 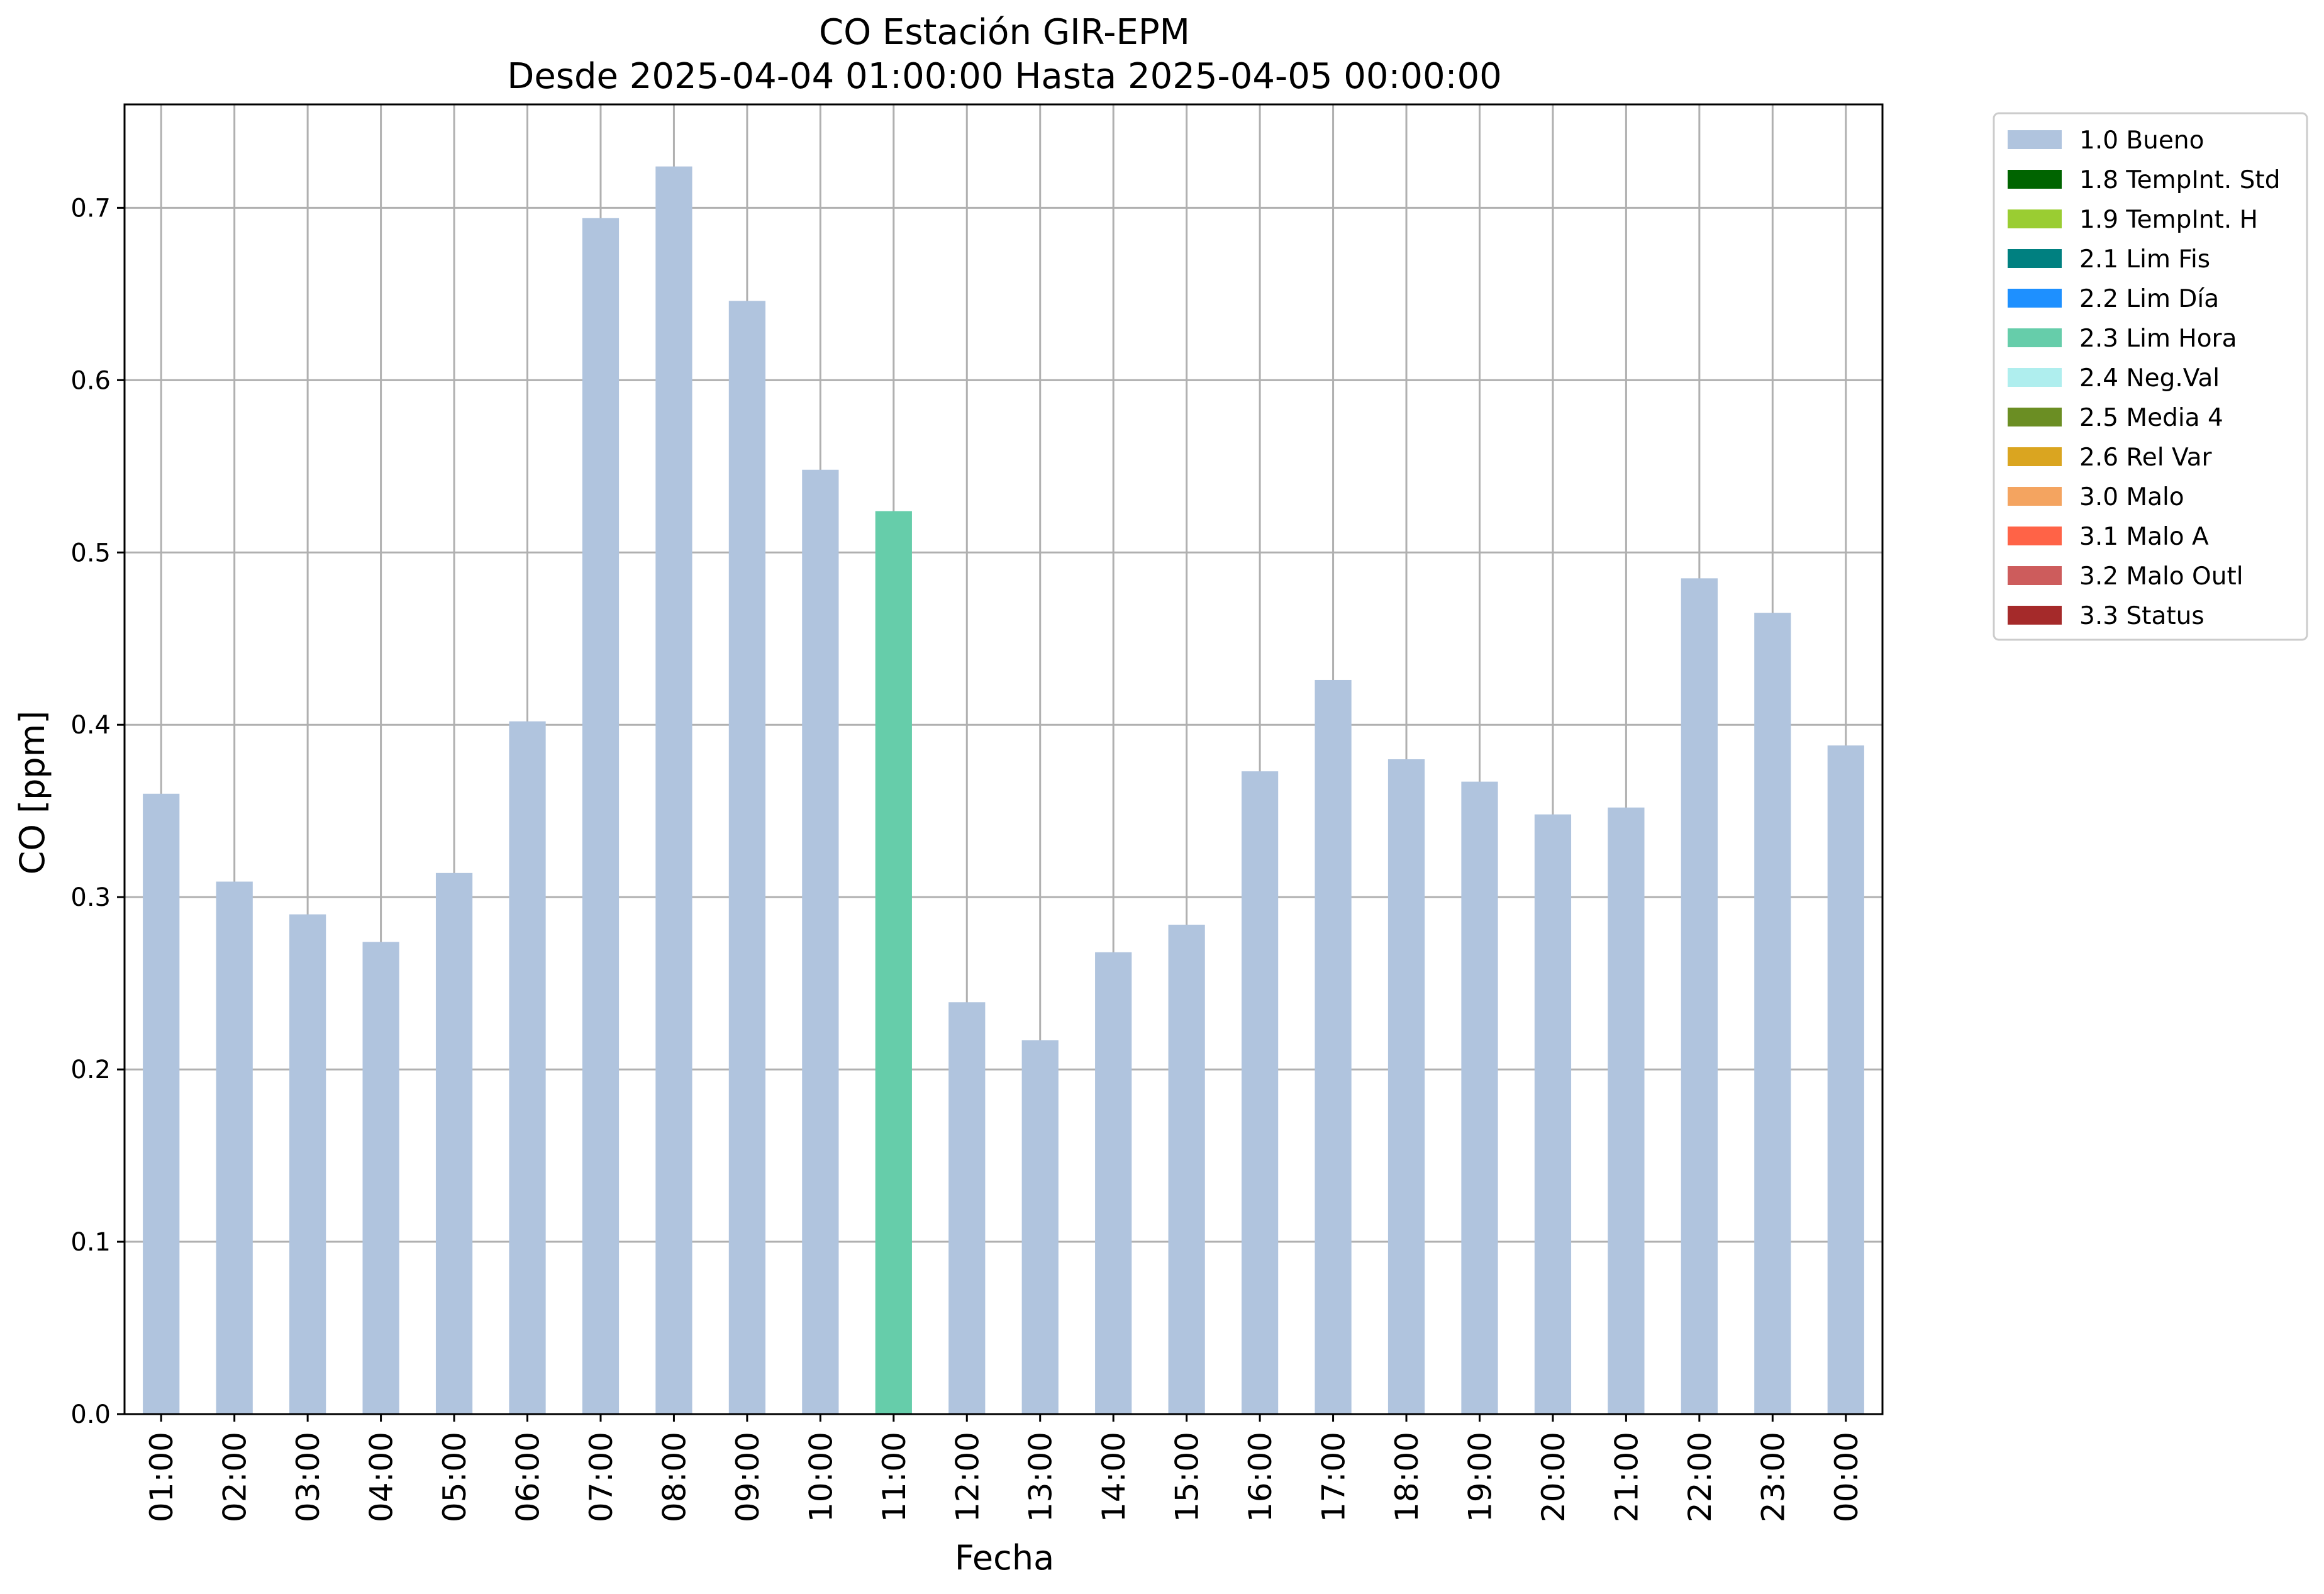 I want to click on x-tick-label: 16:00, so click(x=1260, y=1477).